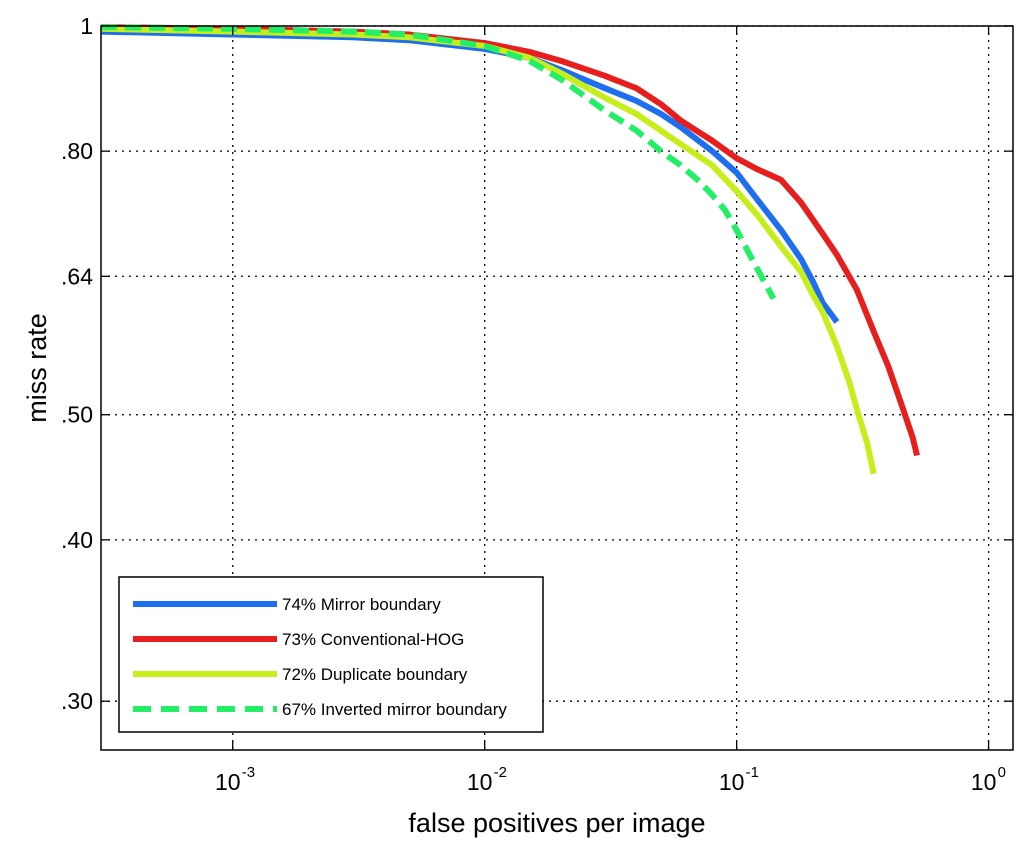 The height and width of the screenshot is (849, 1024). What do you see at coordinates (500, 772) in the screenshot?
I see `x-tick-exponent-1: -2` at bounding box center [500, 772].